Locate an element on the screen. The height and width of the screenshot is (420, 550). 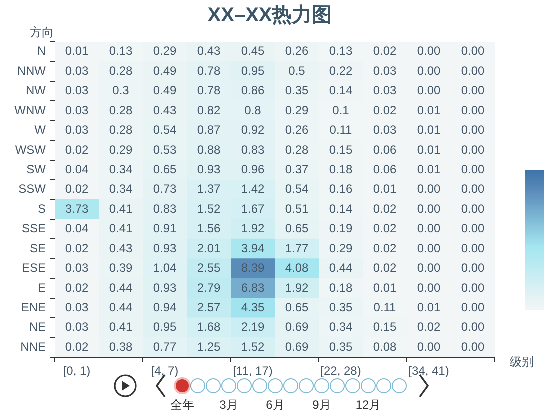
data-label: 0.69 is located at coordinates (297, 347).